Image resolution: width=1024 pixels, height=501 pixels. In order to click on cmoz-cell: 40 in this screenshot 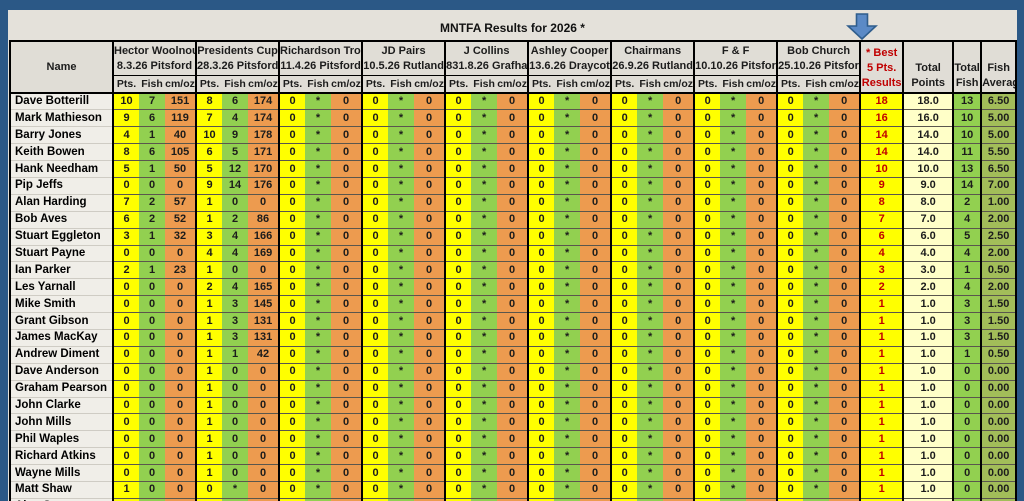, I will do `click(181, 135)`.